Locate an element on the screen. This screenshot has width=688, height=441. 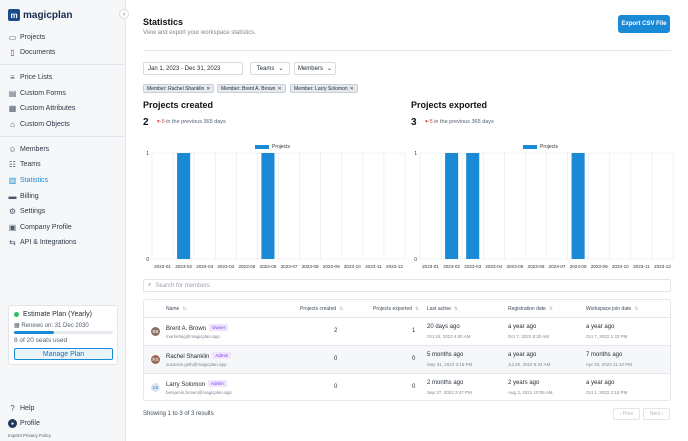
sidebar-item-profile: ● Profile is located at coordinates (24, 423).